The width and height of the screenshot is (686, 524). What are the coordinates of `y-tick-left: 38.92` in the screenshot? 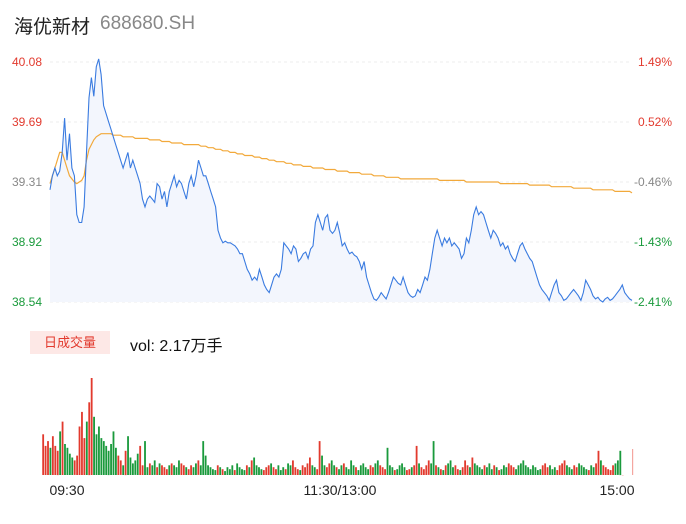 It's located at (27, 242).